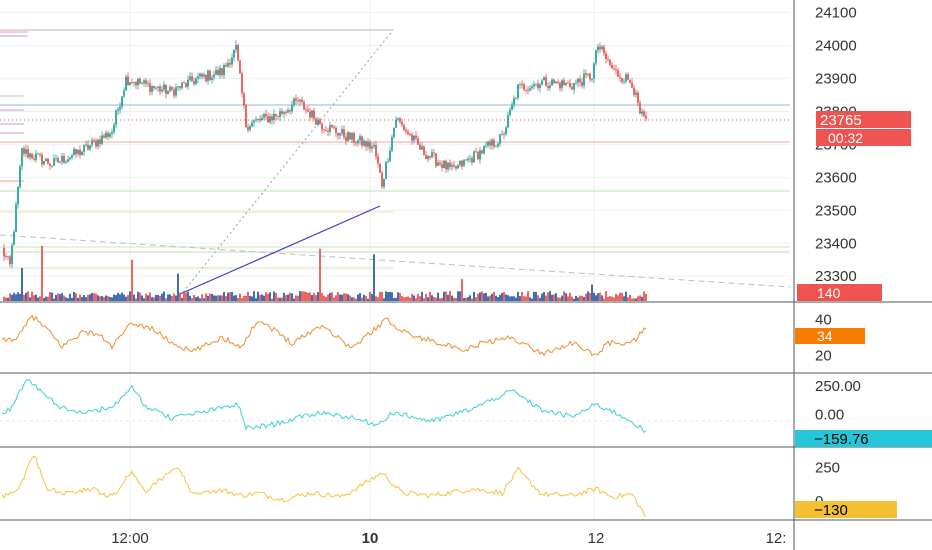 The width and height of the screenshot is (932, 550). Describe the element at coordinates (449, 487) in the screenshot. I see `osc-pane: 2500 −130` at that location.